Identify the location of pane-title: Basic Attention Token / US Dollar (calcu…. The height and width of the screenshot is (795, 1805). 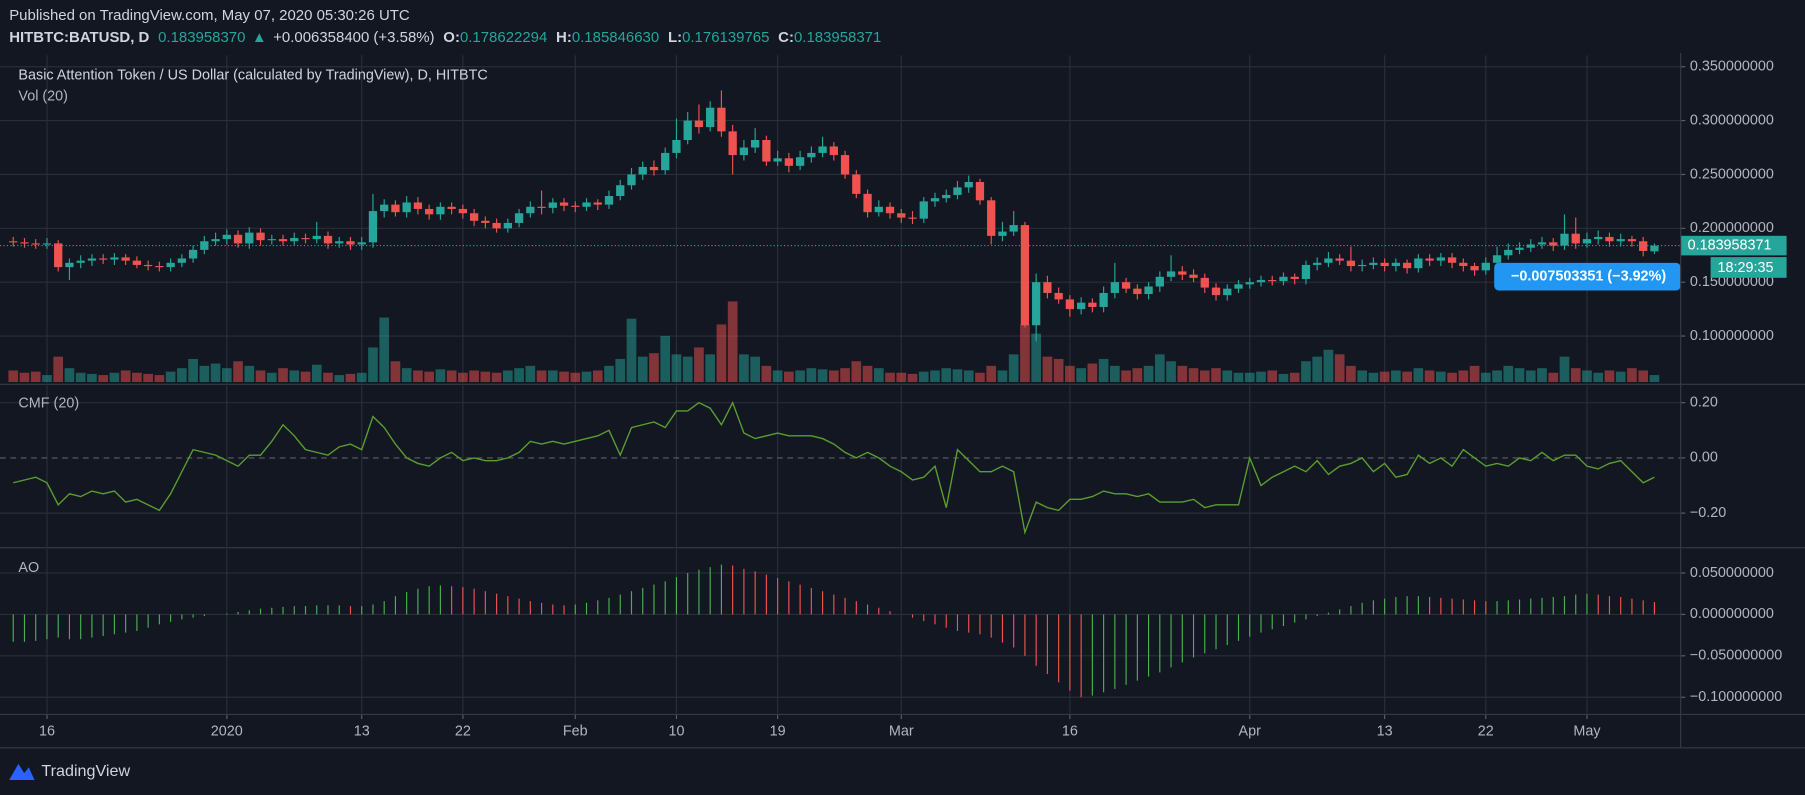
(252, 76).